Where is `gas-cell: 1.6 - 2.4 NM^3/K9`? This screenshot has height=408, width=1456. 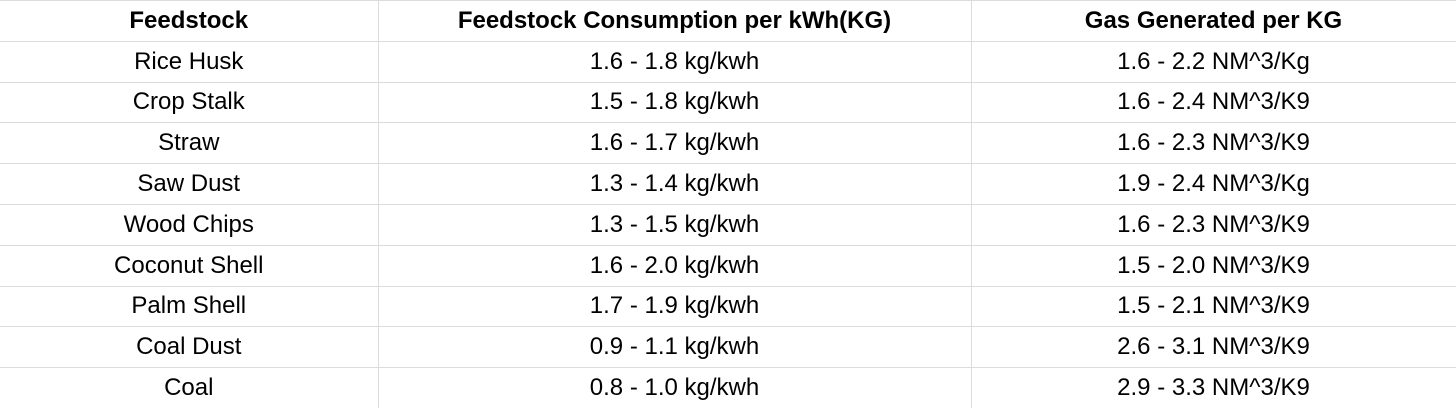
gas-cell: 1.6 - 2.4 NM^3/K9 is located at coordinates (1213, 102).